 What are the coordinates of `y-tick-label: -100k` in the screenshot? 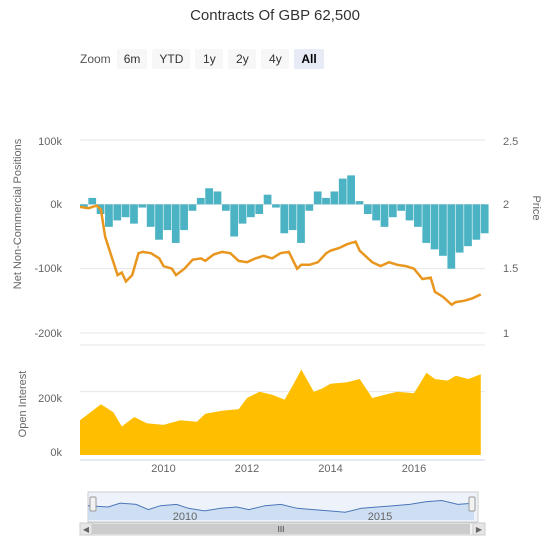 It's located at (48, 269).